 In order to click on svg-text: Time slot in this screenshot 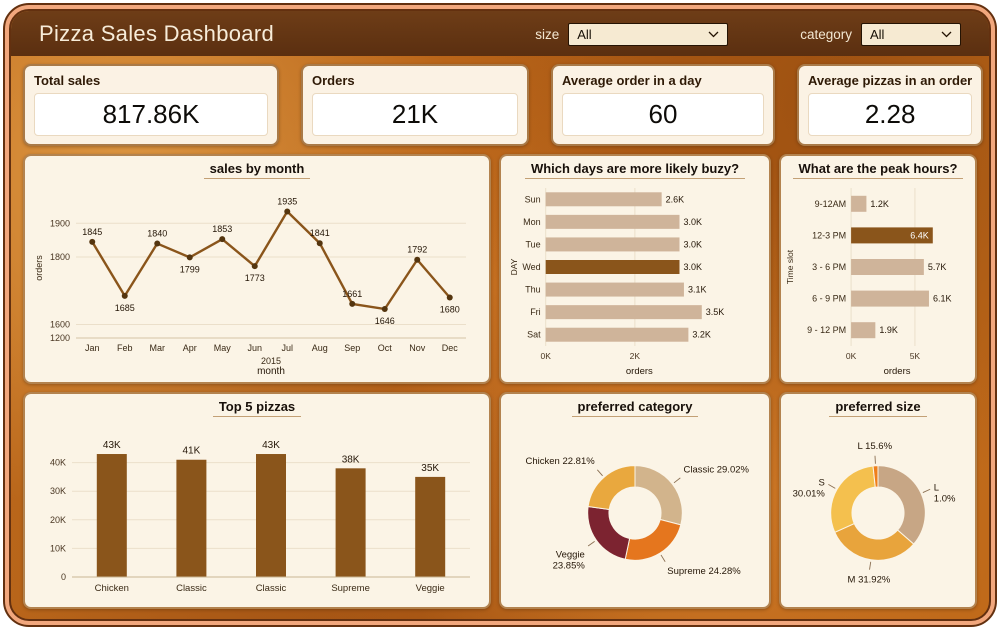, I will do `click(790, 266)`.